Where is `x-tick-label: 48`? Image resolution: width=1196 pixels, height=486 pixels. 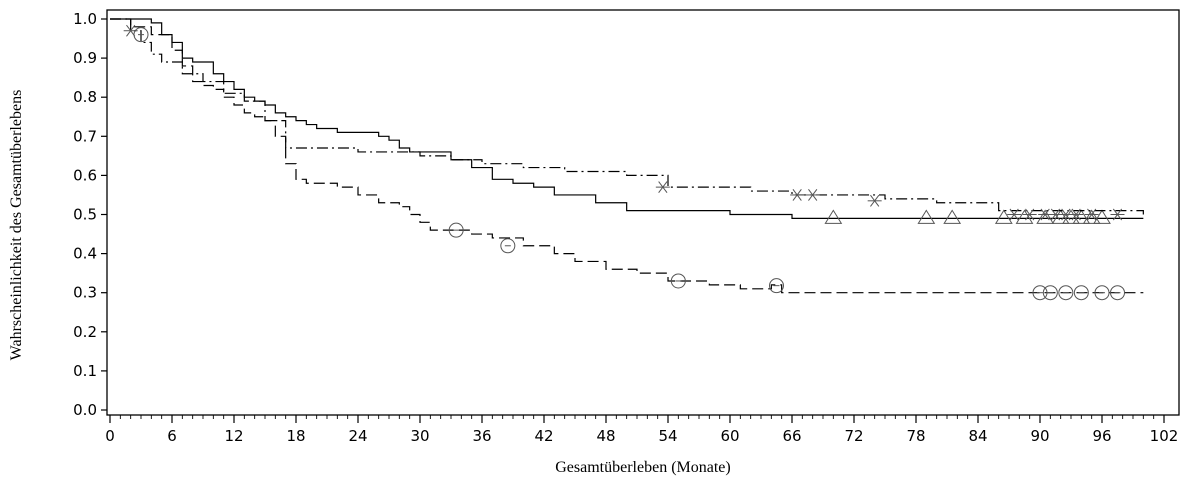
x-tick-label: 48 is located at coordinates (605, 436).